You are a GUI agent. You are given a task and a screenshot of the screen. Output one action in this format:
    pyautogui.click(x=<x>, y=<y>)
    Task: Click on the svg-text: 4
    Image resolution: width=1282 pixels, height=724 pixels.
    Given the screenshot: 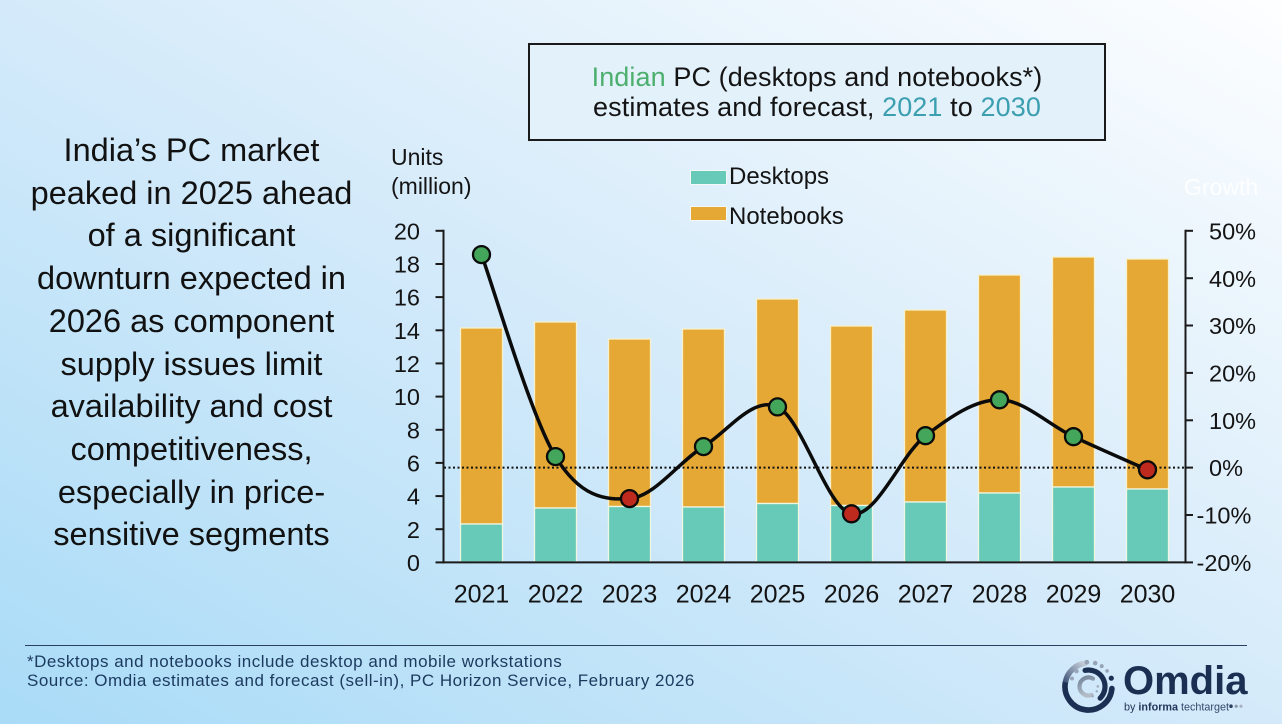 What is the action you would take?
    pyautogui.click(x=413, y=497)
    